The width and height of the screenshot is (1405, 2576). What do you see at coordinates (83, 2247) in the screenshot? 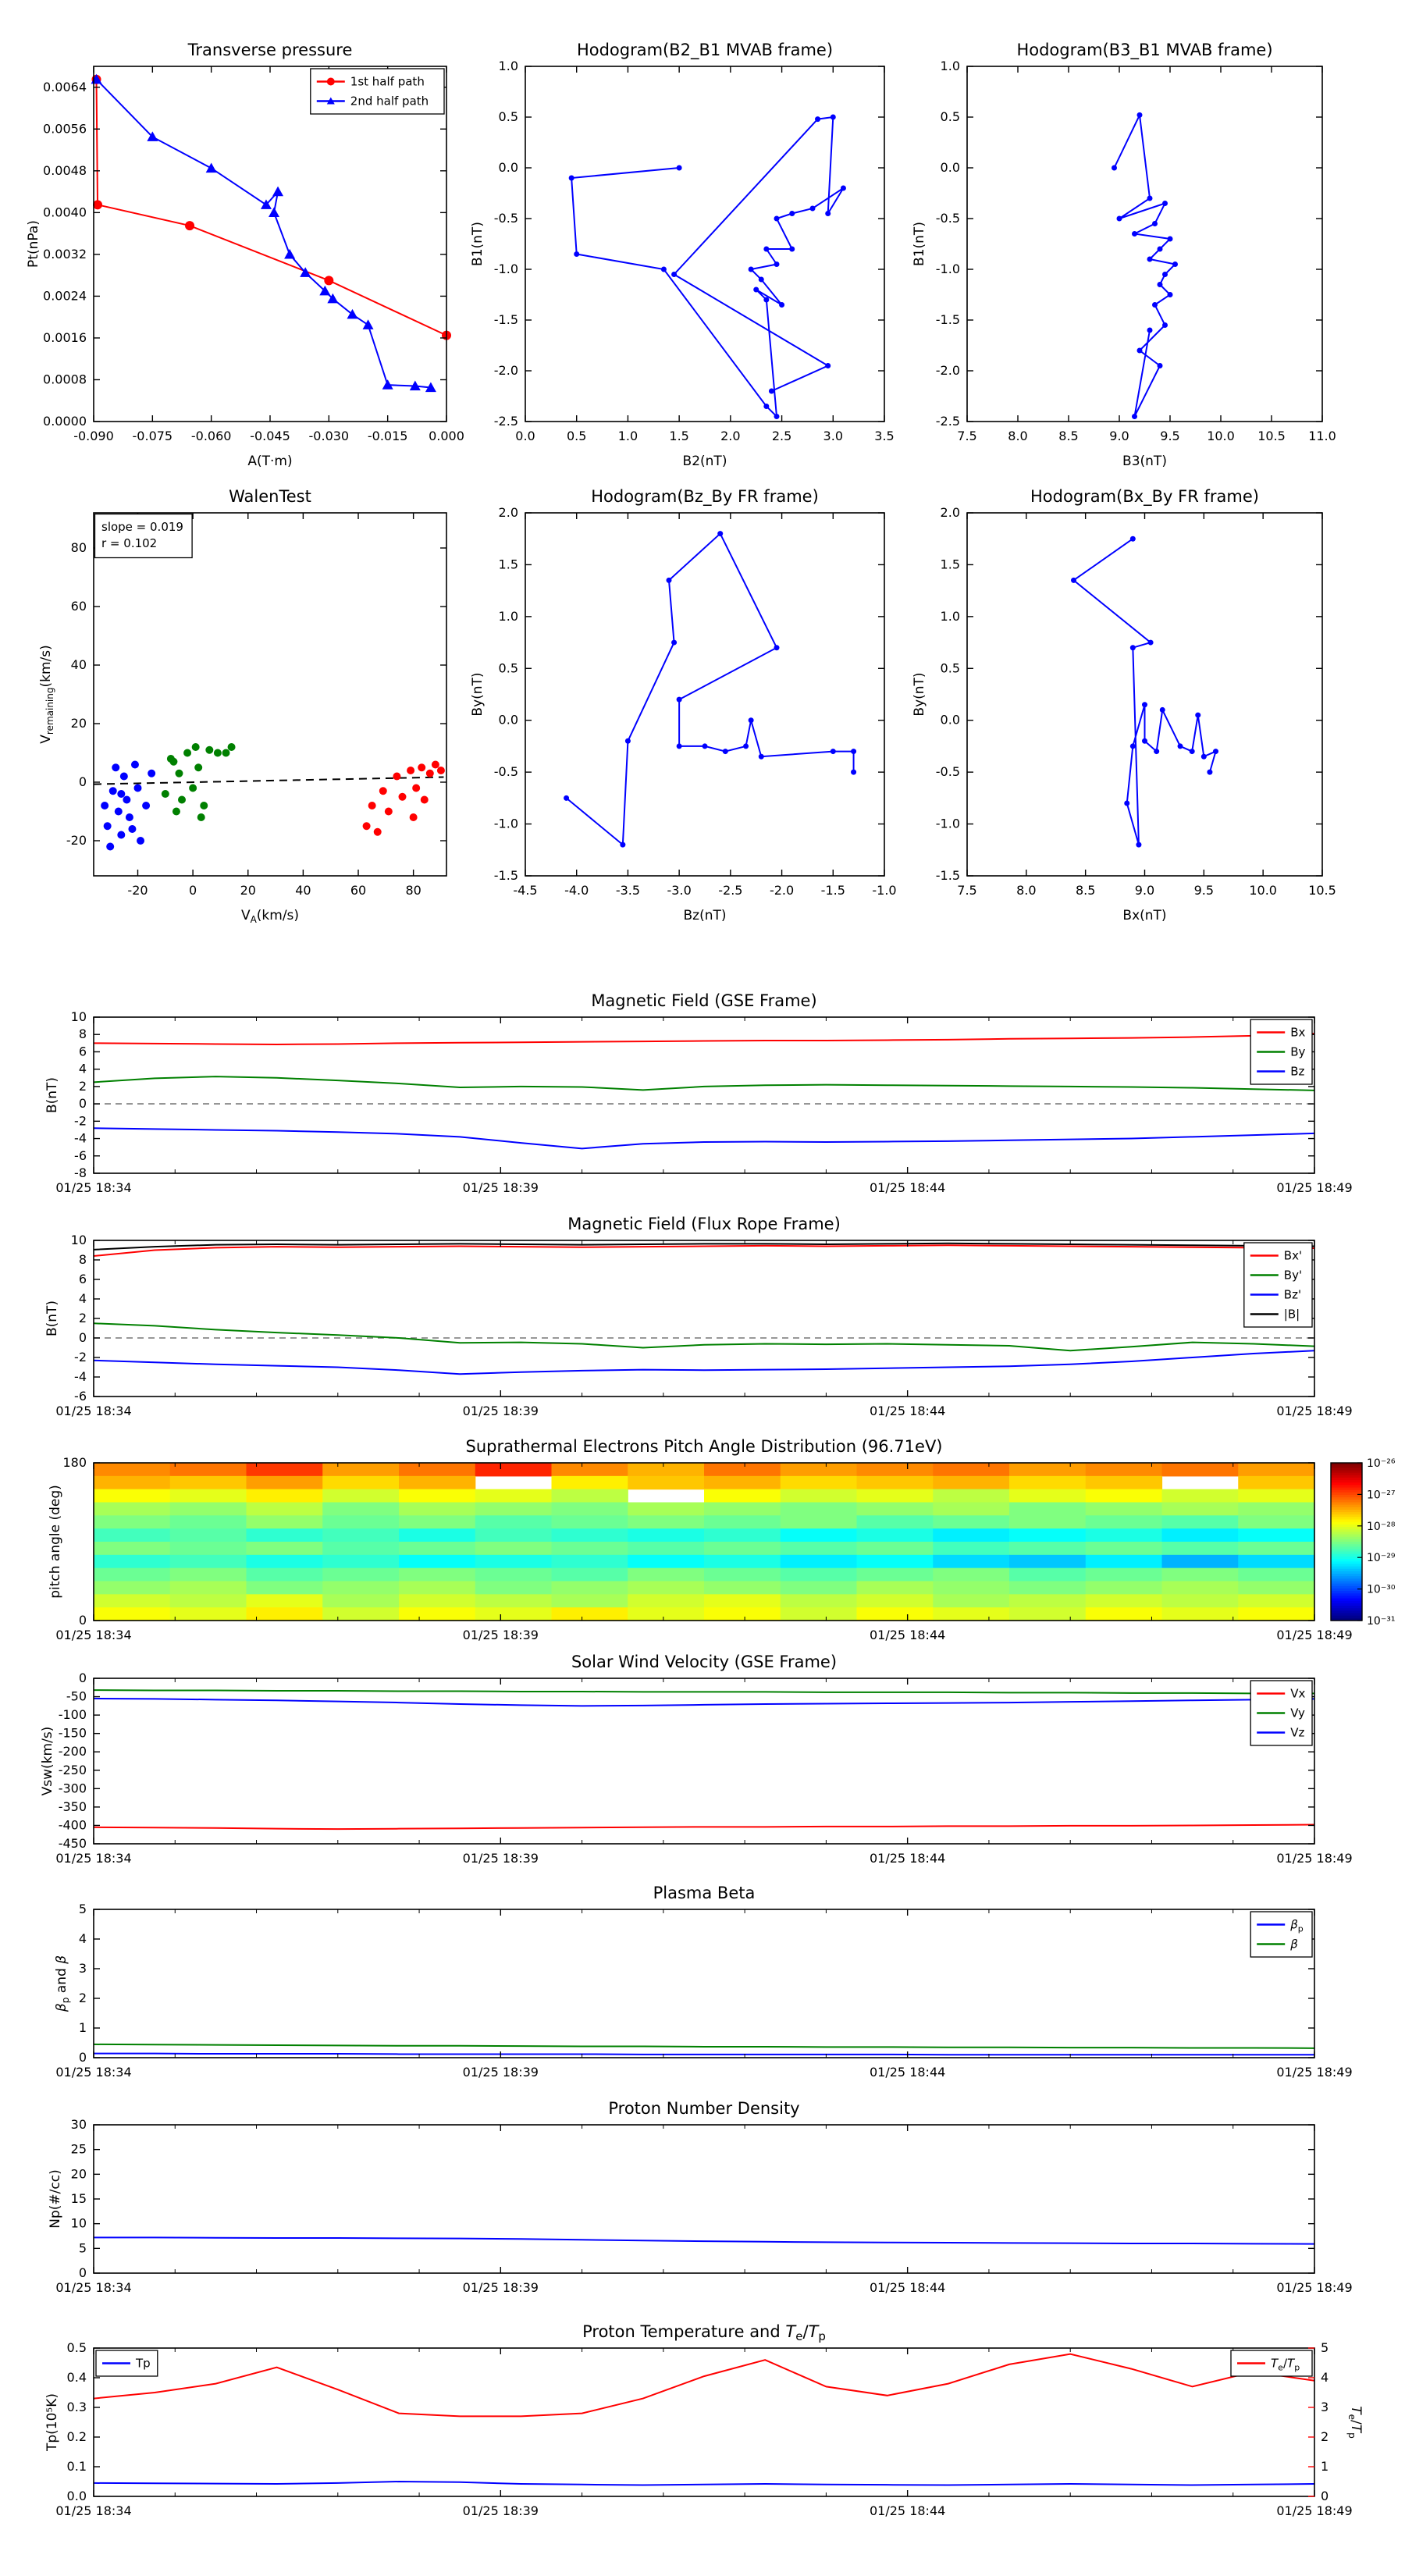
I see `y-tick-label: 5` at bounding box center [83, 2247].